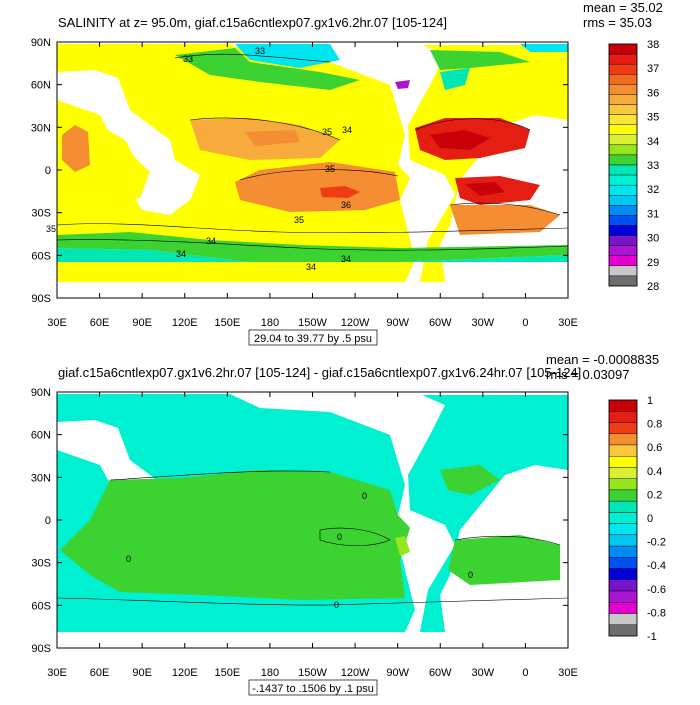 The image size is (700, 705). Describe the element at coordinates (504, 560) in the screenshot. I see `diff-band-green-atlantic` at that location.